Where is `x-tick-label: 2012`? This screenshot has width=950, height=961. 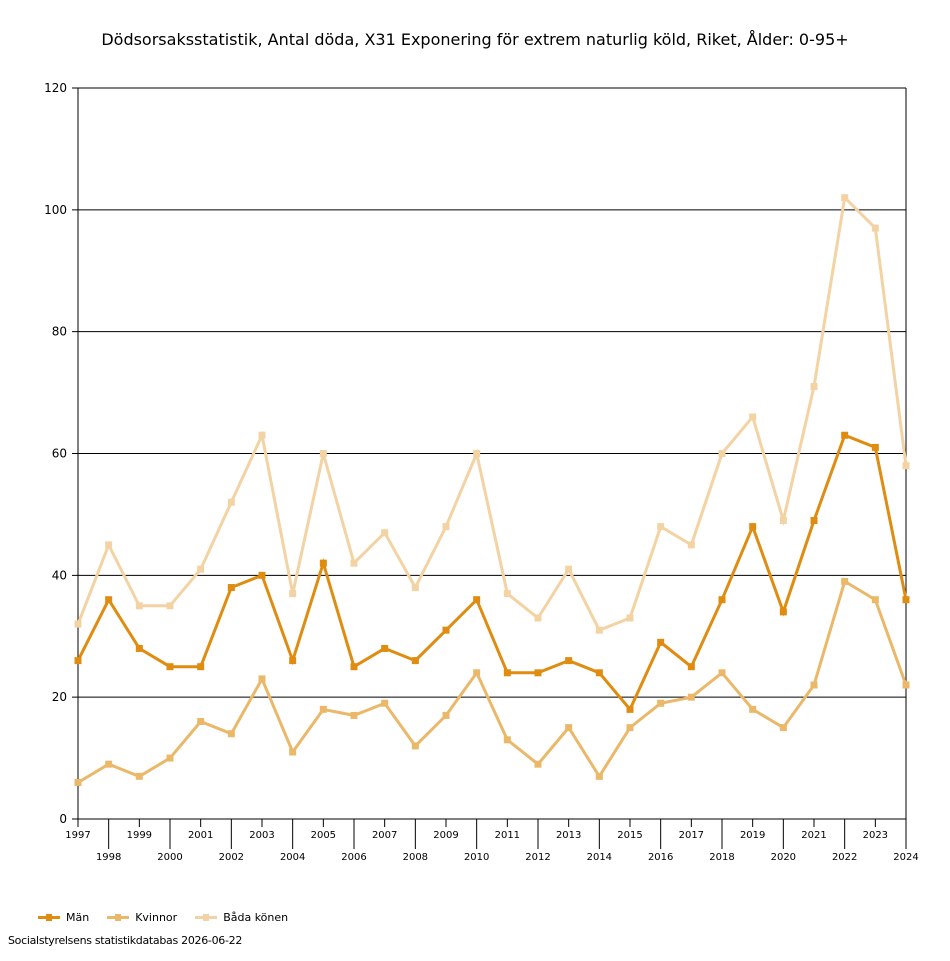
x-tick-label: 2012 is located at coordinates (537, 857).